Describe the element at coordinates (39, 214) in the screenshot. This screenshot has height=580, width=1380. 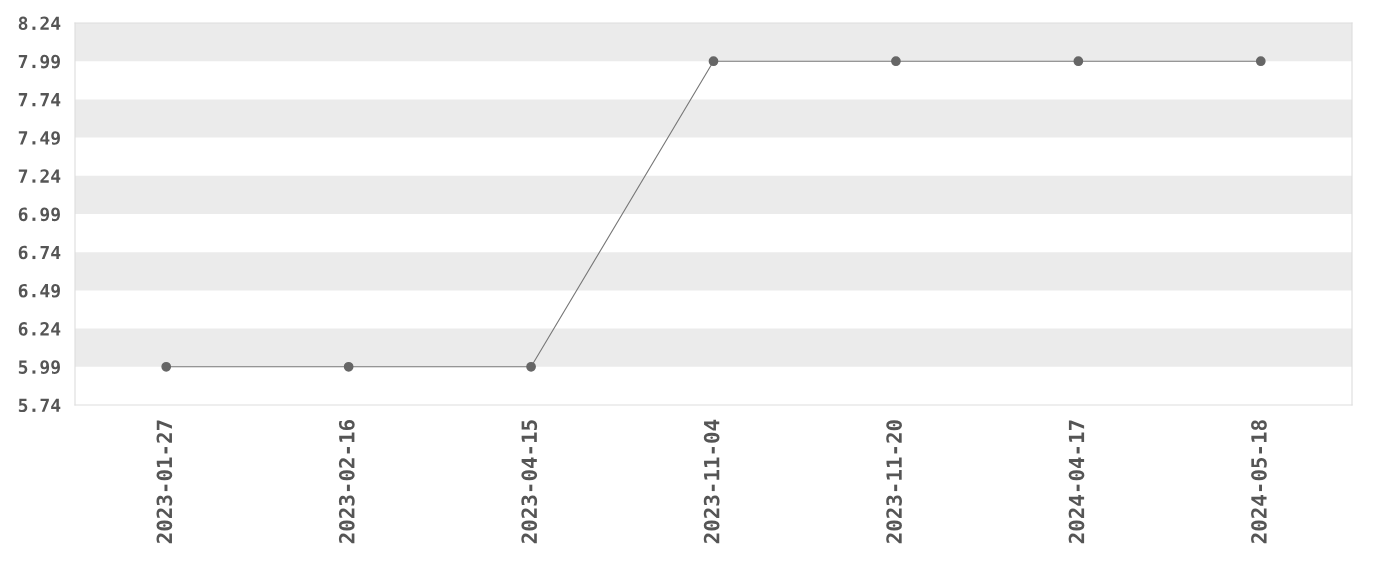
I see `y-tick-label: 6.99` at that location.